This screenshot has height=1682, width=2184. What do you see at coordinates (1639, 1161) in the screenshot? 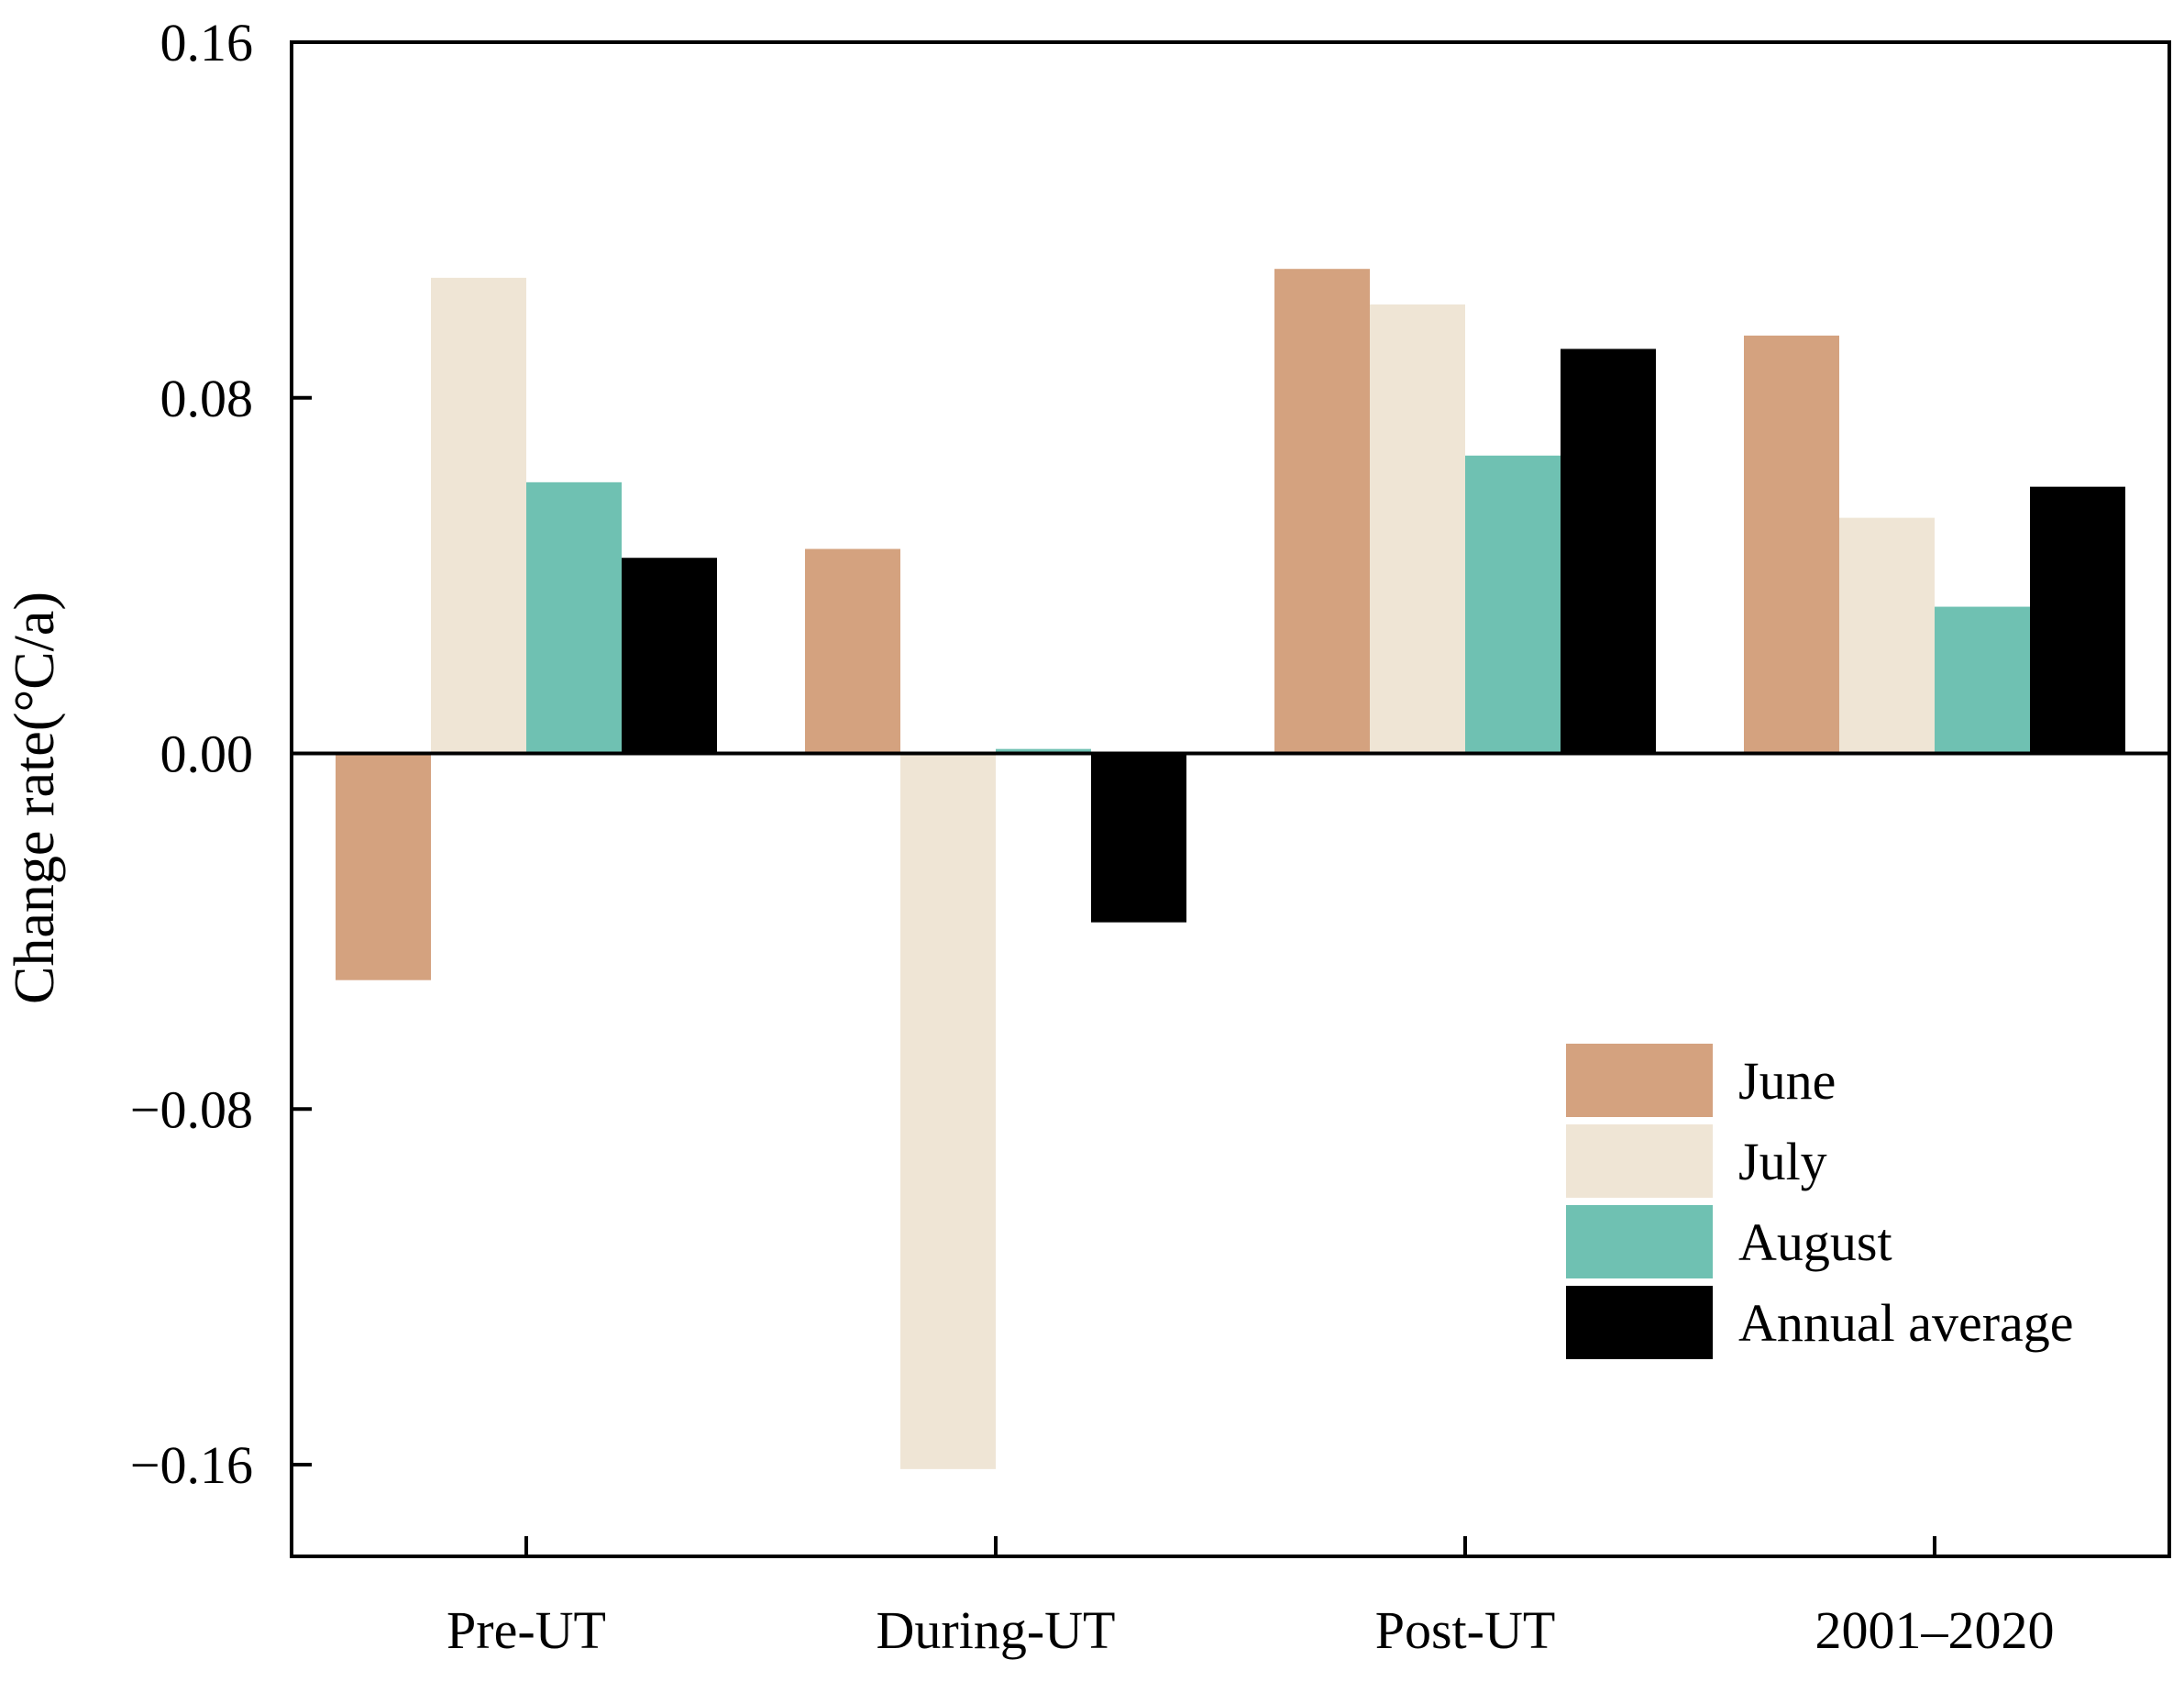
I see `legend-swatch-july` at bounding box center [1639, 1161].